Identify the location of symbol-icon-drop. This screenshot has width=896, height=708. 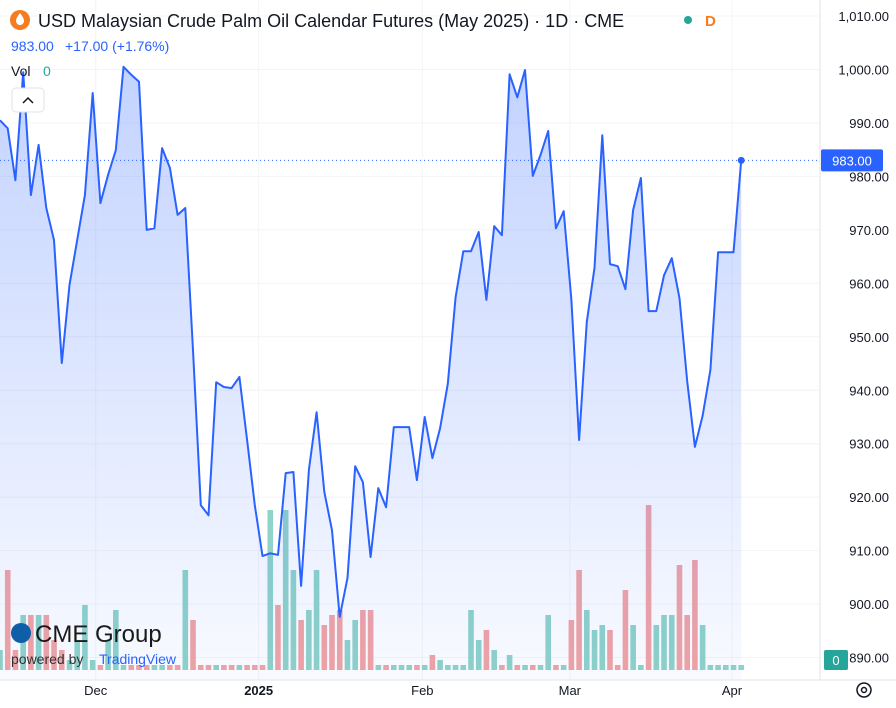
(20, 19).